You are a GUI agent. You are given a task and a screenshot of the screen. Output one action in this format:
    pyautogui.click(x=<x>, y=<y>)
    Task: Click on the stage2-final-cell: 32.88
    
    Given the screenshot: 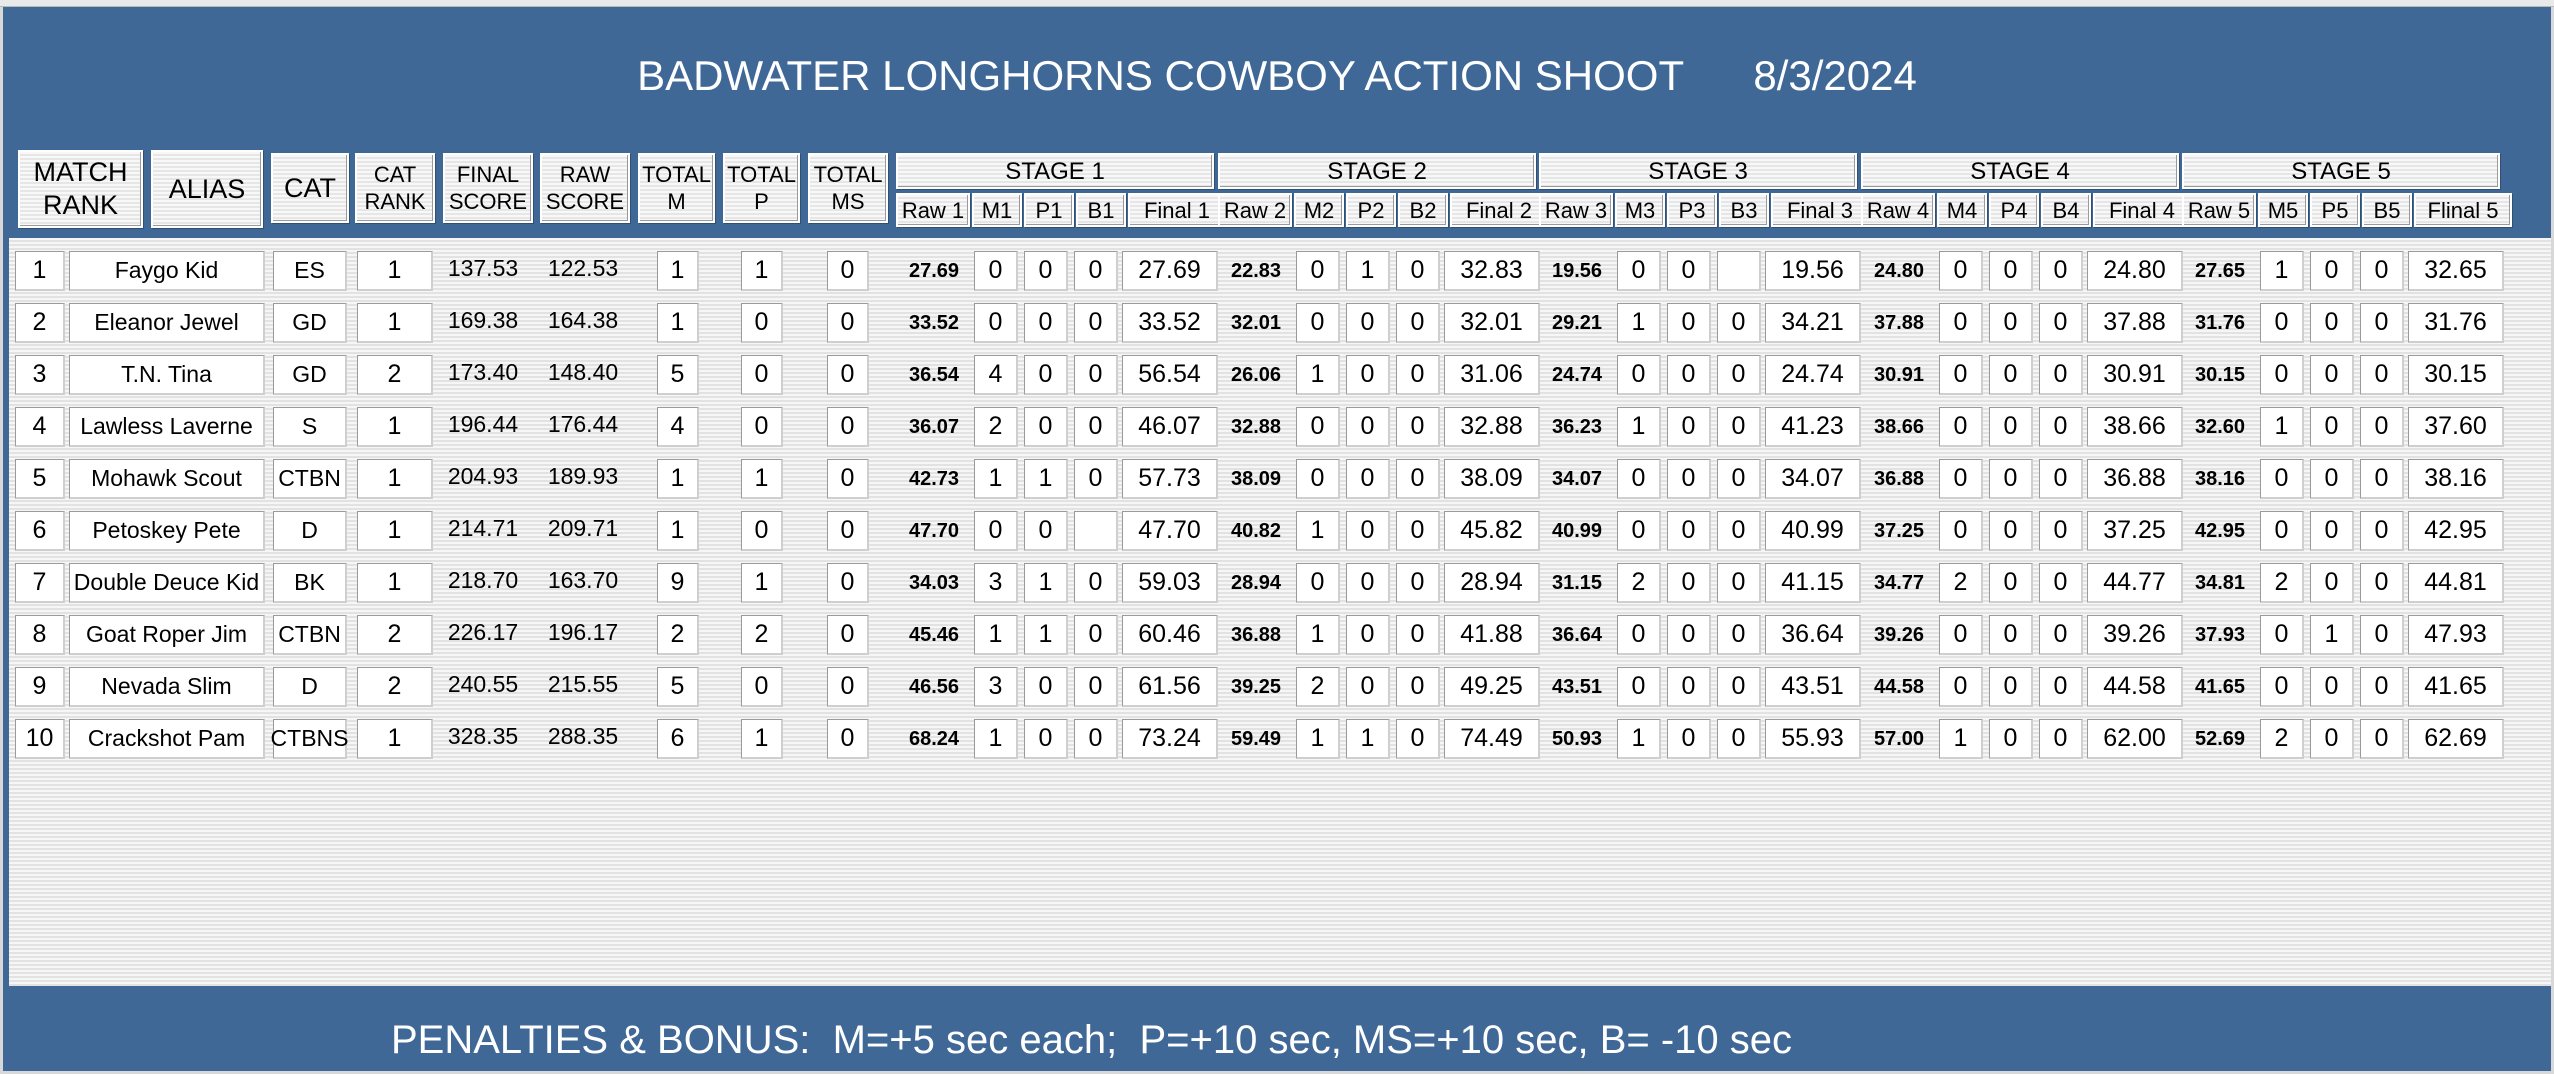 What is the action you would take?
    pyautogui.click(x=1492, y=427)
    